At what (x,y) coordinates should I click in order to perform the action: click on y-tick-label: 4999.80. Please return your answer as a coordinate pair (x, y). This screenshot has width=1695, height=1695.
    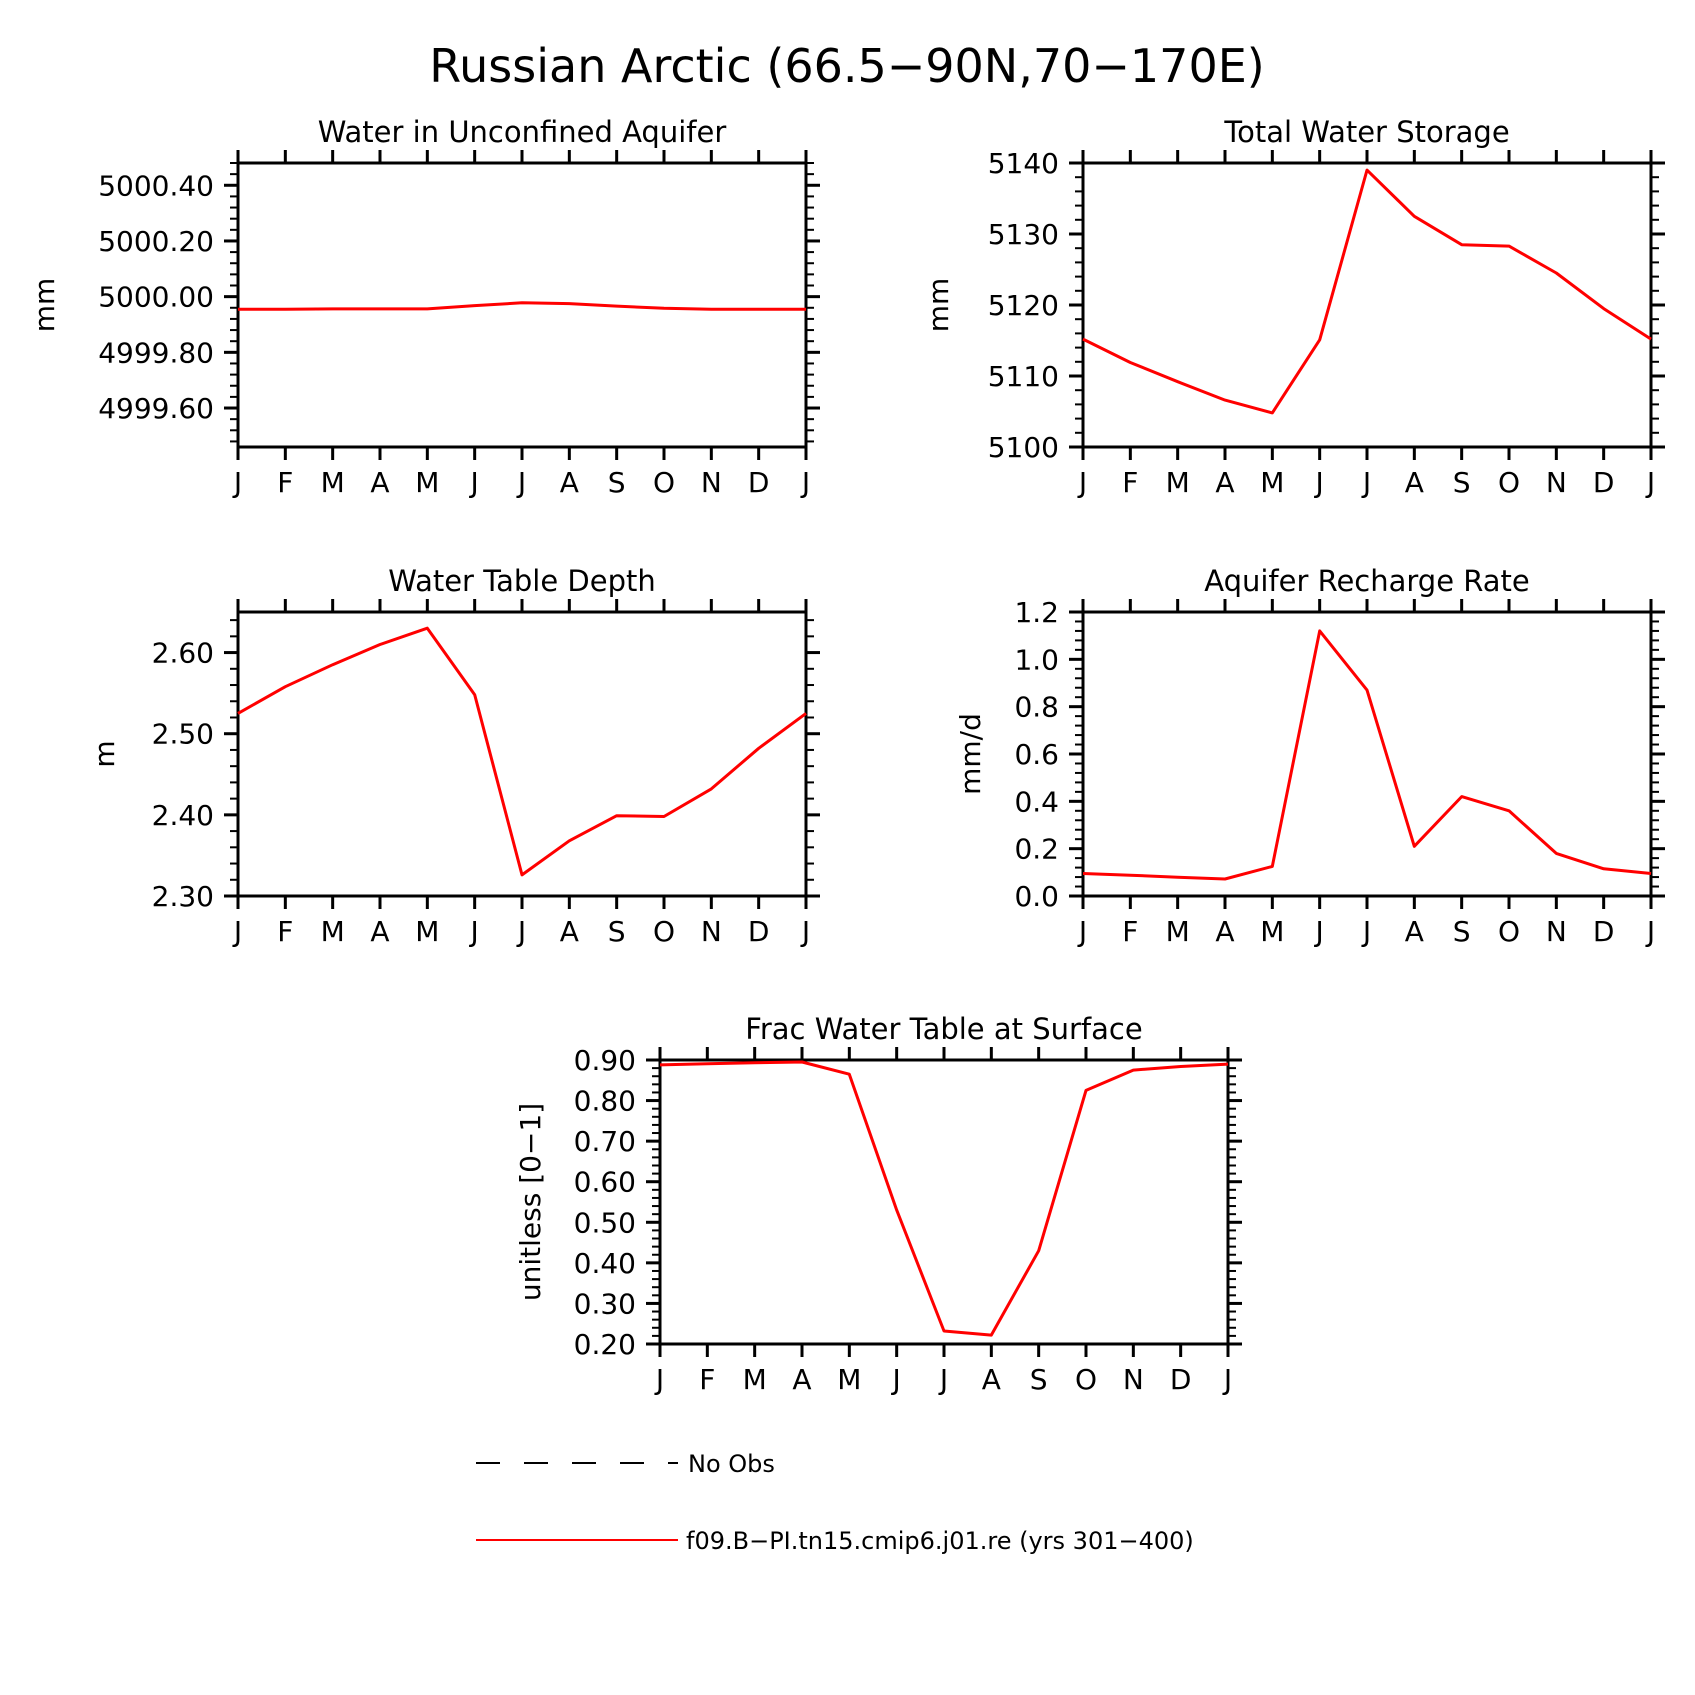
    Looking at the image, I should click on (156, 352).